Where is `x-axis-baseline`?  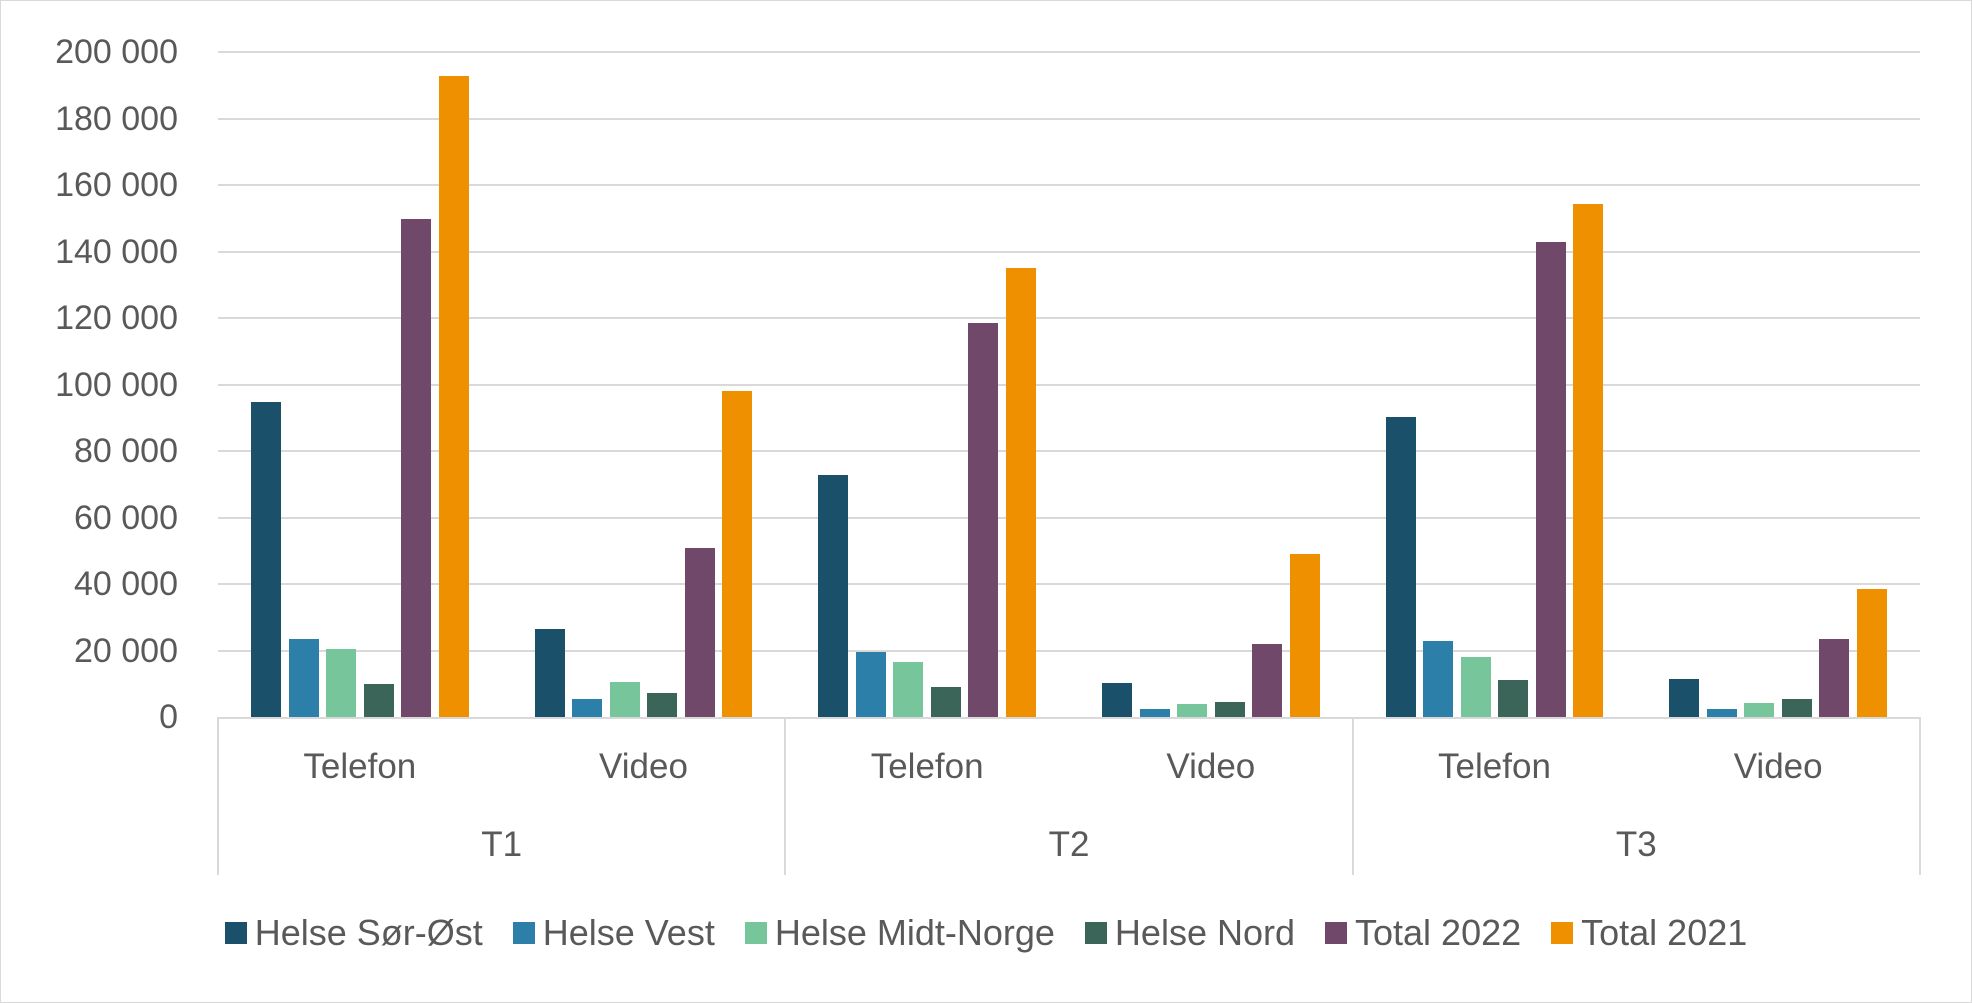 x-axis-baseline is located at coordinates (1069, 718).